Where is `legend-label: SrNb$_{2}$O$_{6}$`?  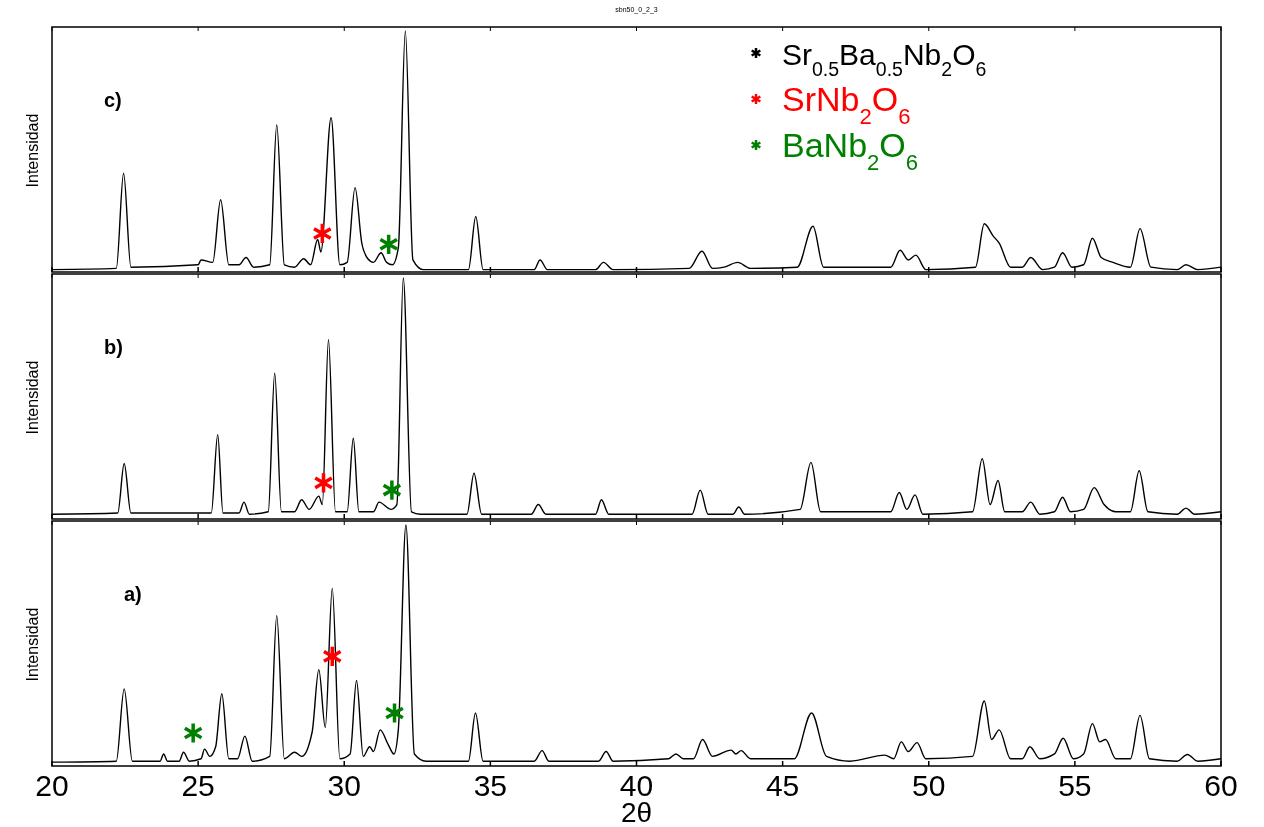 legend-label: SrNb$_{2}$O$_{6}$ is located at coordinates (846, 104).